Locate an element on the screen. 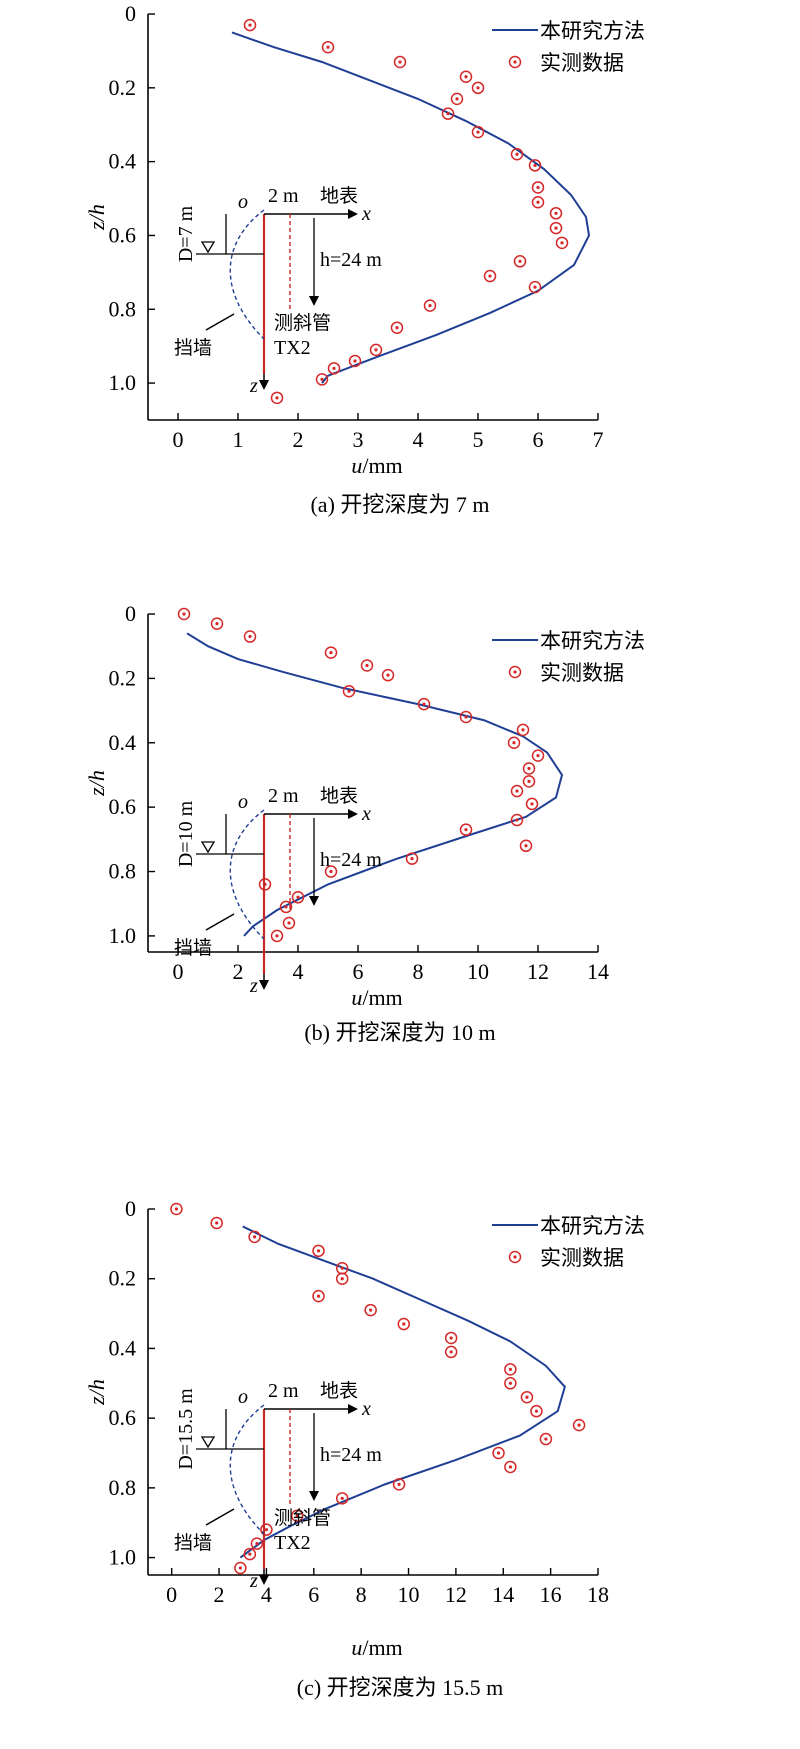  model-curve is located at coordinates (411, 207).